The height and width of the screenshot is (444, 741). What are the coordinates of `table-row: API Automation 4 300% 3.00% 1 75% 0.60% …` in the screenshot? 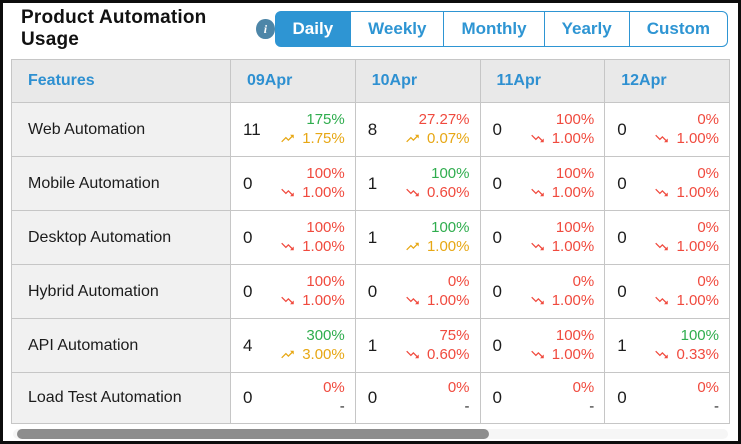 It's located at (370, 346).